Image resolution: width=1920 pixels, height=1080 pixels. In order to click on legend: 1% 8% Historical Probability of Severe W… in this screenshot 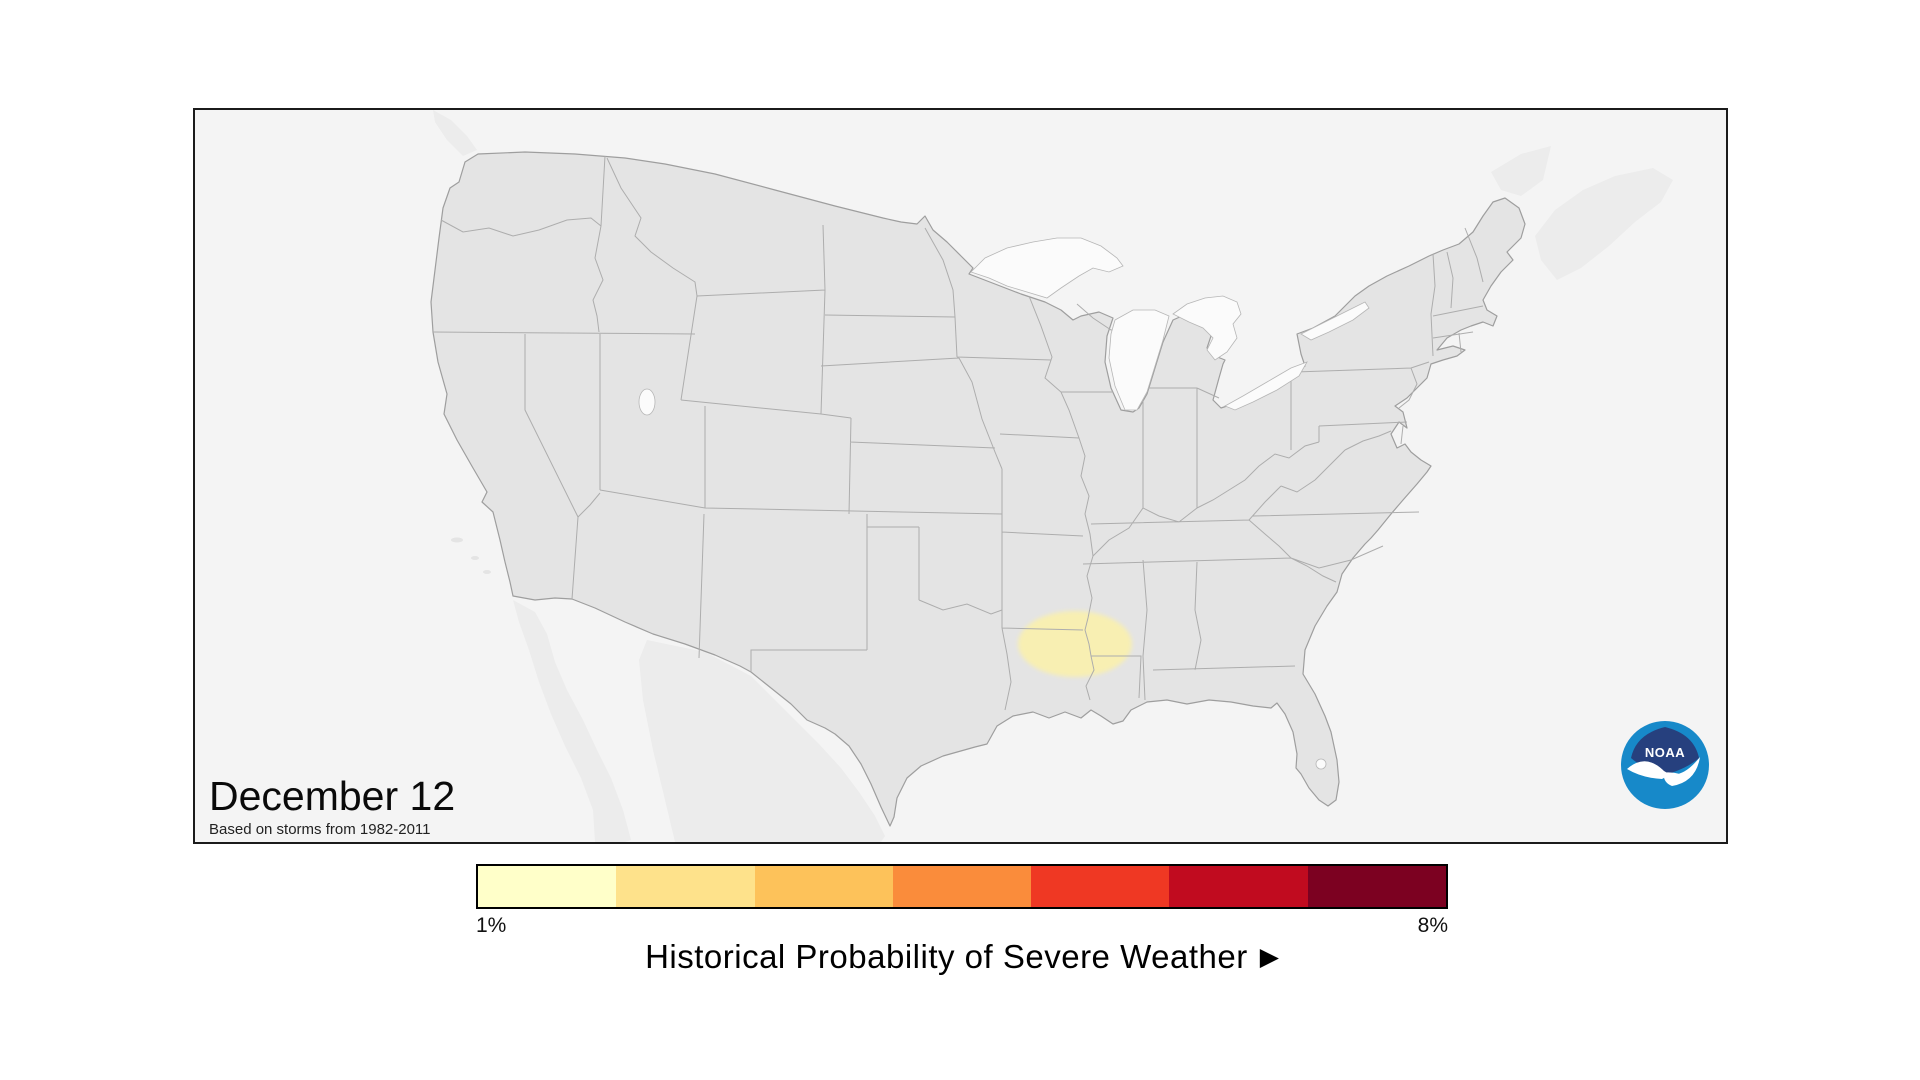, I will do `click(962, 920)`.